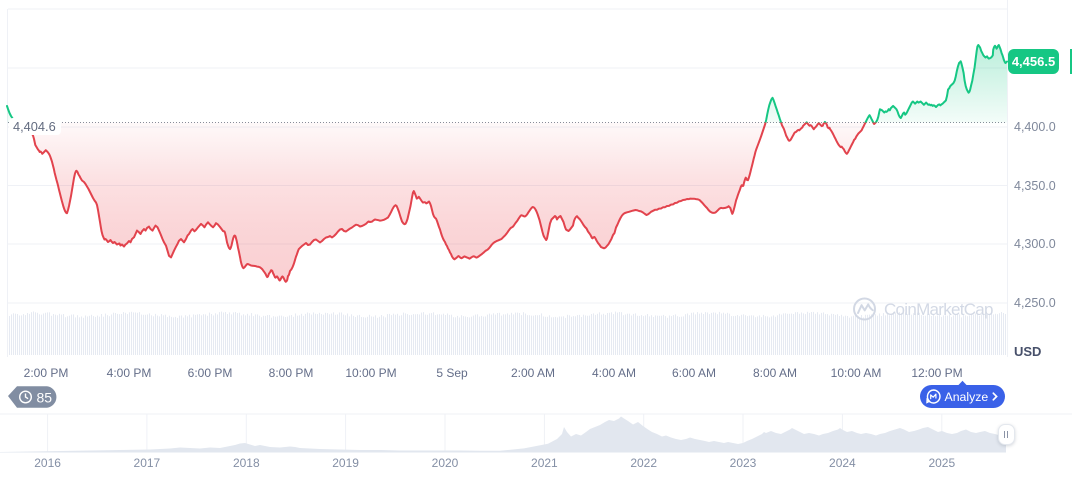 Image resolution: width=1072 pixels, height=477 pixels. What do you see at coordinates (45, 398) in the screenshot?
I see `svg-text: 85` at bounding box center [45, 398].